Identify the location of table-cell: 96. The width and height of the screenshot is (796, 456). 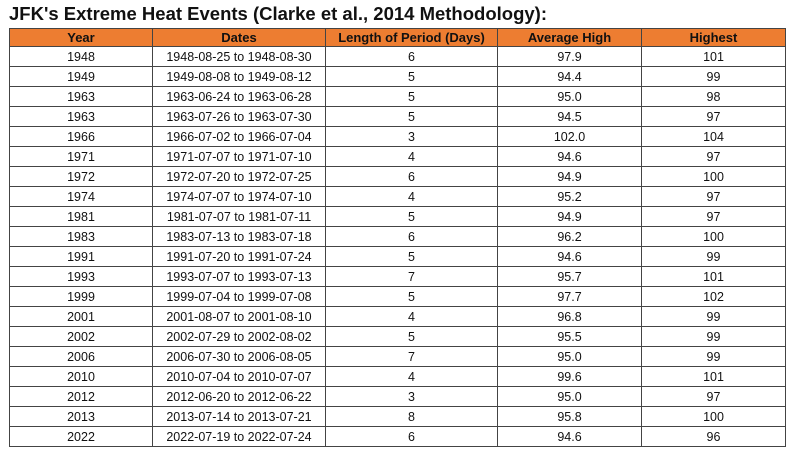
(713, 436).